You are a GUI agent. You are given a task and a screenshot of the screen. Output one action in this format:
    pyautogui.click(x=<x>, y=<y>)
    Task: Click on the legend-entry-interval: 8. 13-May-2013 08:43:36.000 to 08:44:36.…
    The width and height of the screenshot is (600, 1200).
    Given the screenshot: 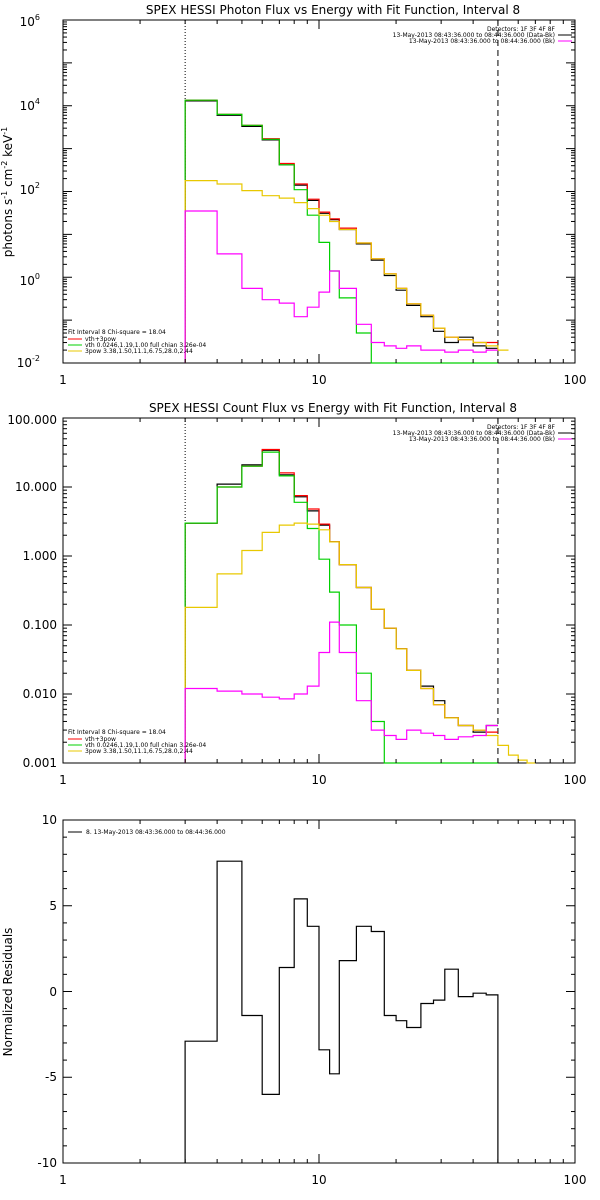 What is the action you would take?
    pyautogui.click(x=156, y=832)
    